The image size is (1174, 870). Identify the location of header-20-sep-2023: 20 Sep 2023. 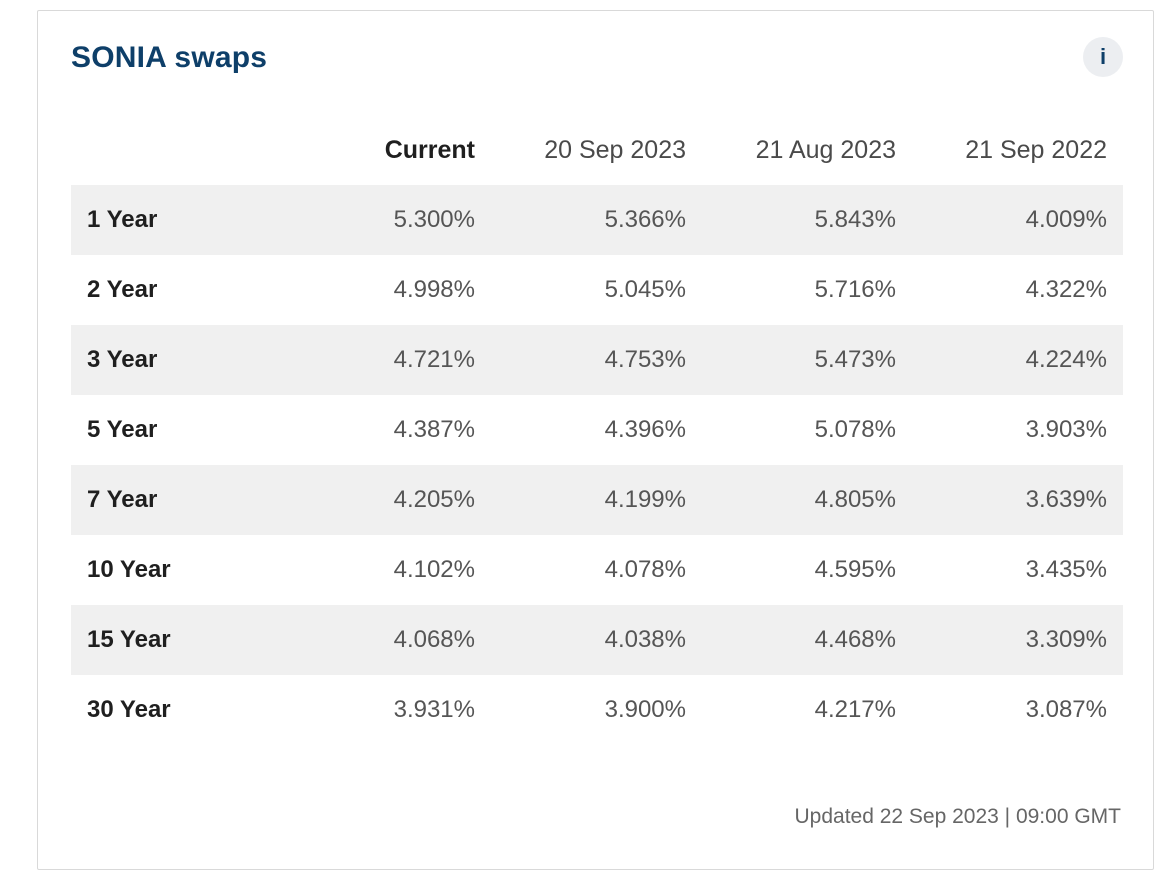
(615, 149).